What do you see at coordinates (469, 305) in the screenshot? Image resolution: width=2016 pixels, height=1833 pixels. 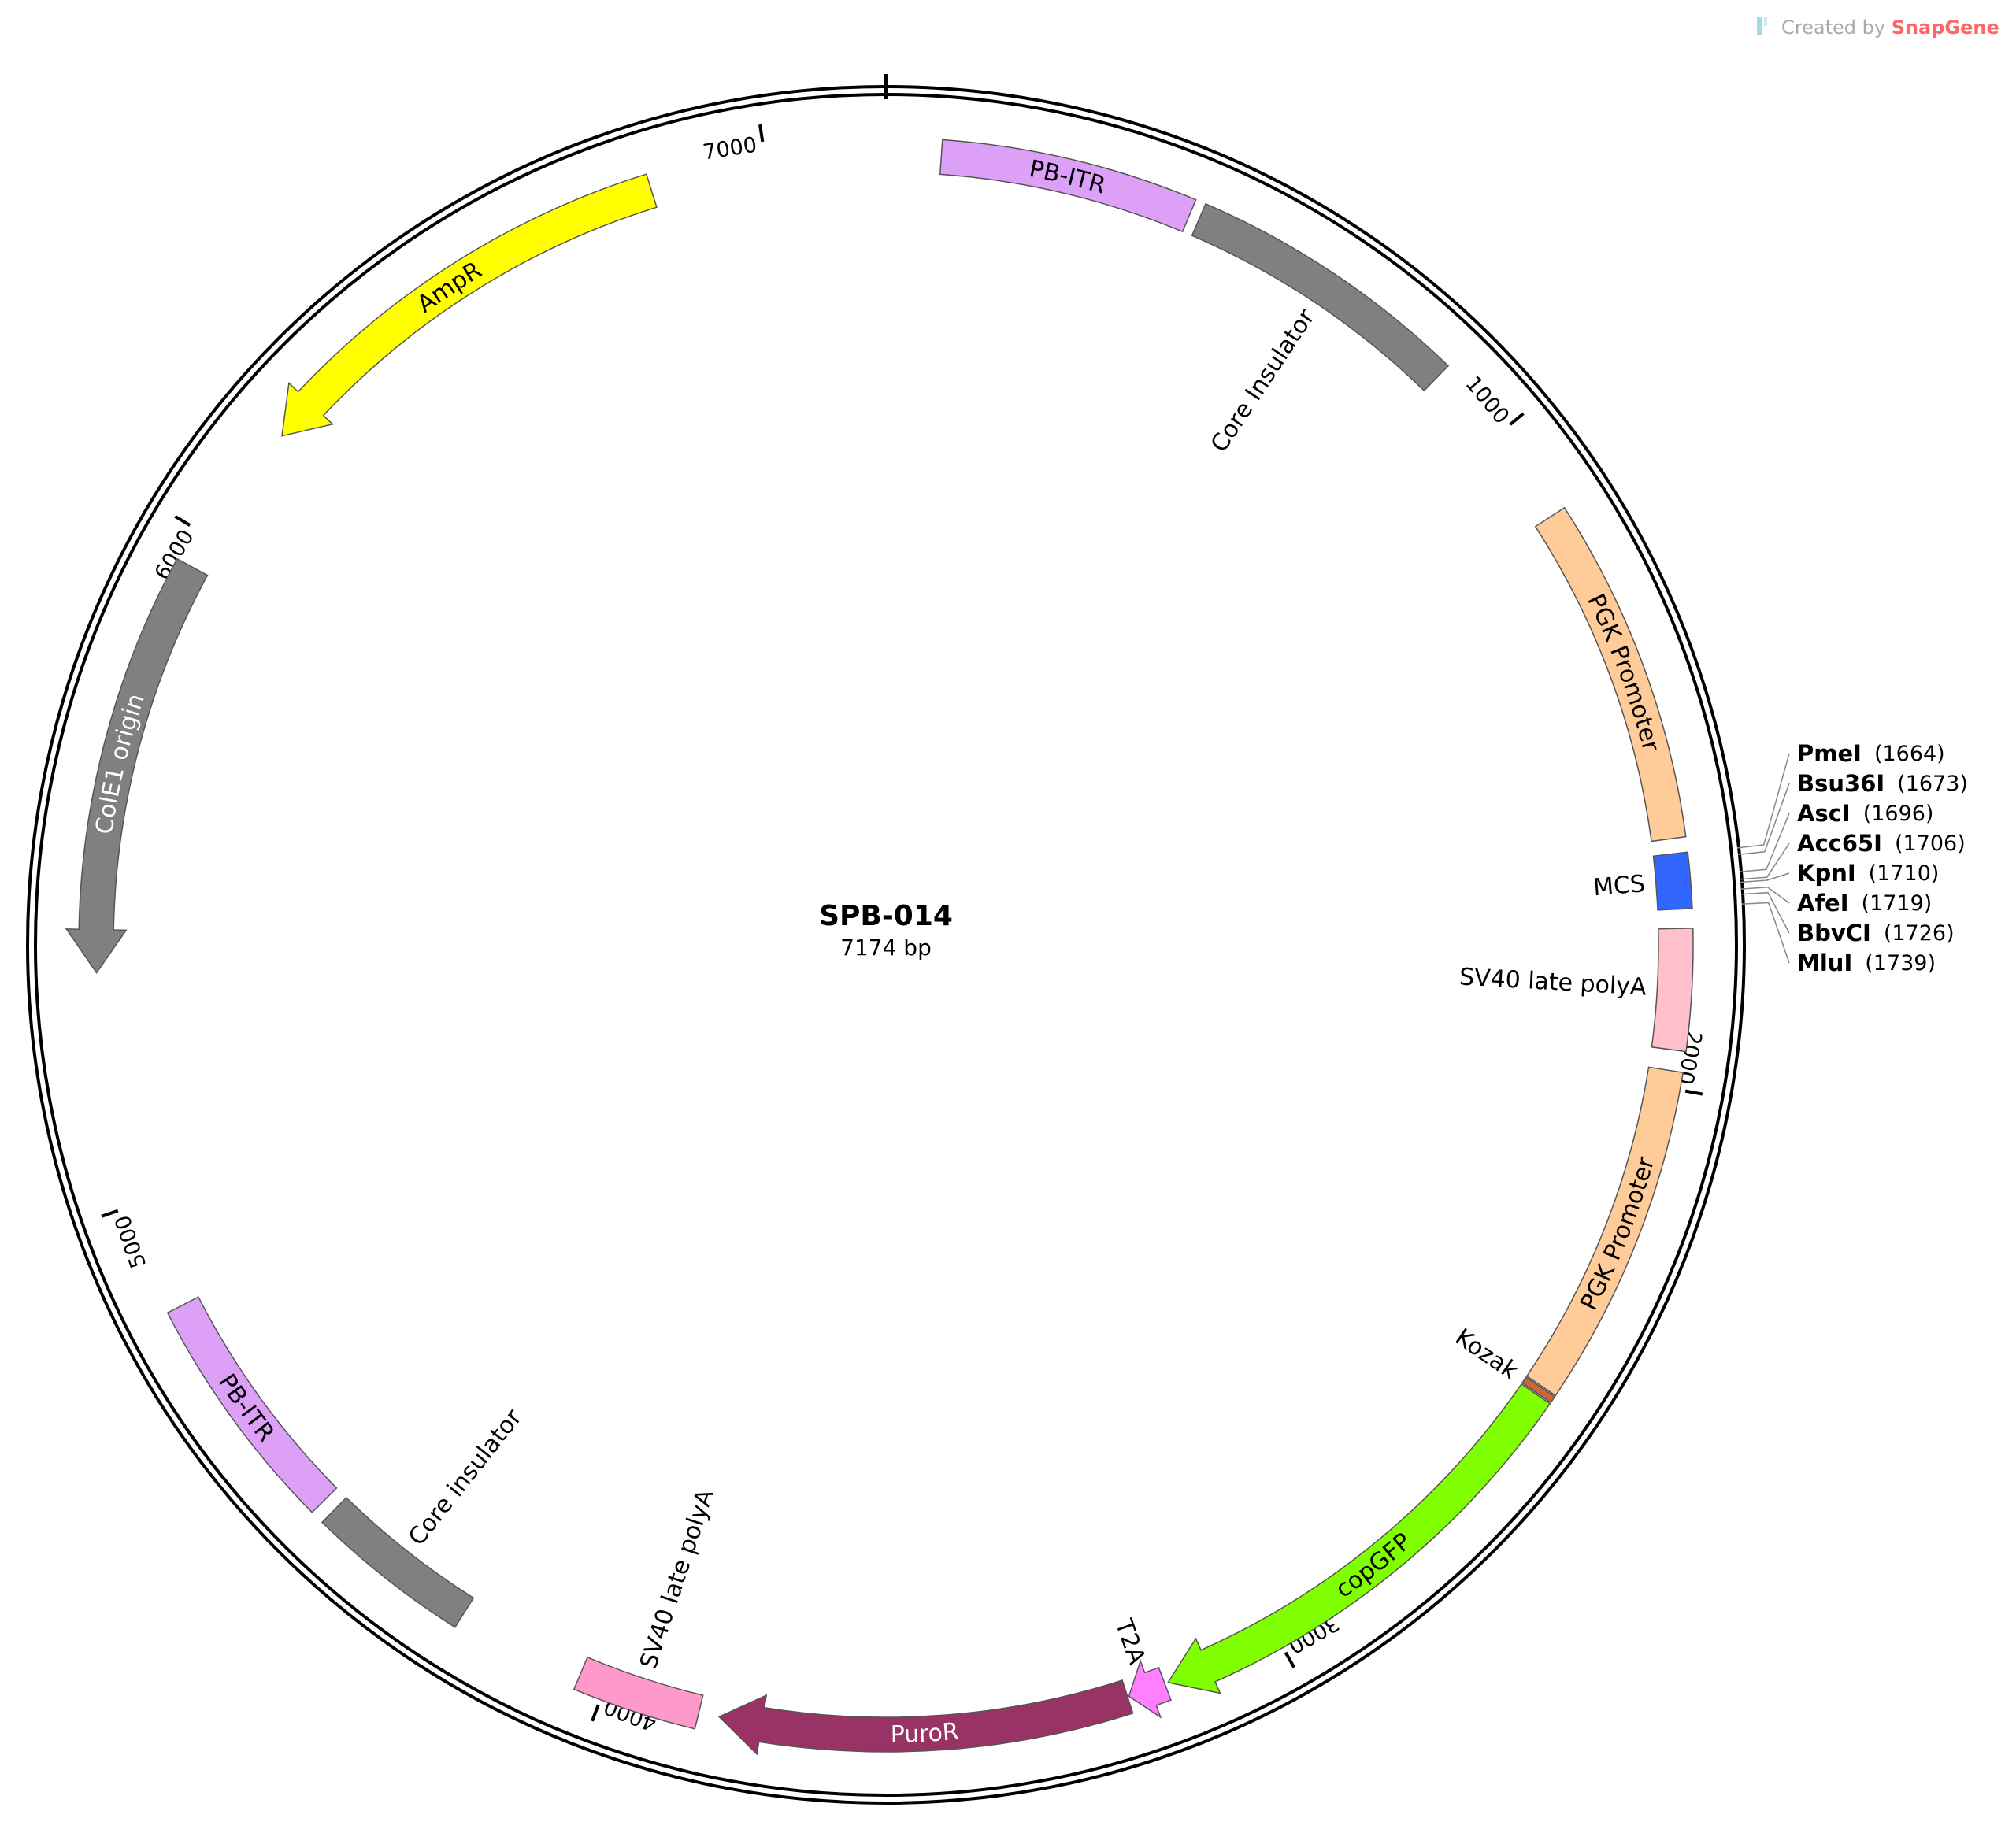 I see `feature-ampr` at bounding box center [469, 305].